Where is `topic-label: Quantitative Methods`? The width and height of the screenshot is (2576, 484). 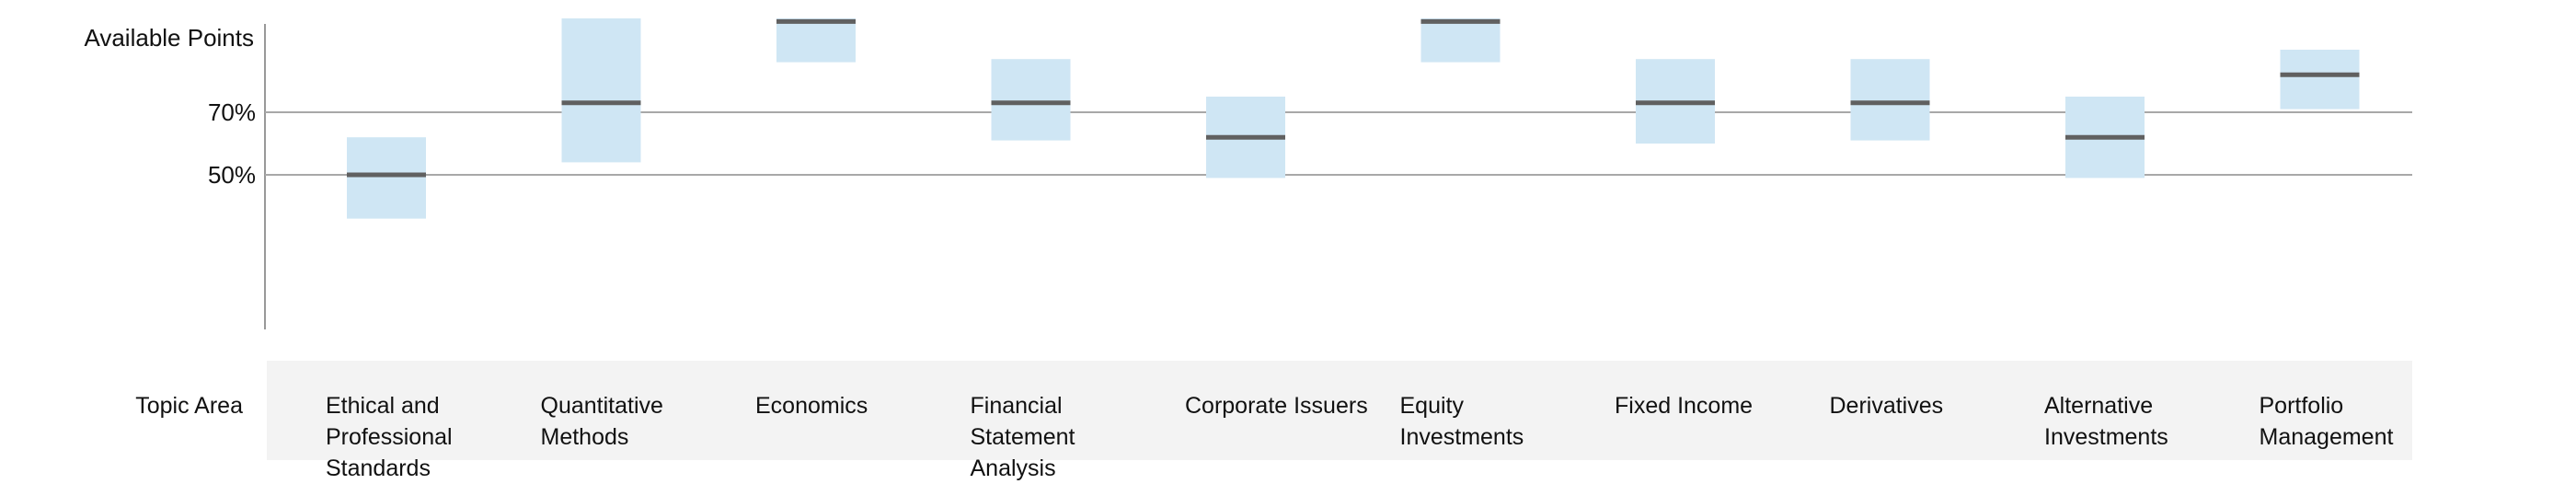 topic-label: Quantitative Methods is located at coordinates (601, 421).